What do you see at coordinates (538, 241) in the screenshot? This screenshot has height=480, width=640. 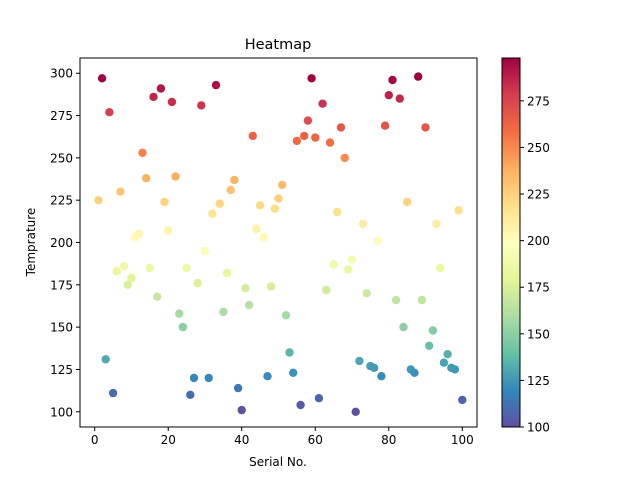 I see `colorbar-tick-label: 200` at bounding box center [538, 241].